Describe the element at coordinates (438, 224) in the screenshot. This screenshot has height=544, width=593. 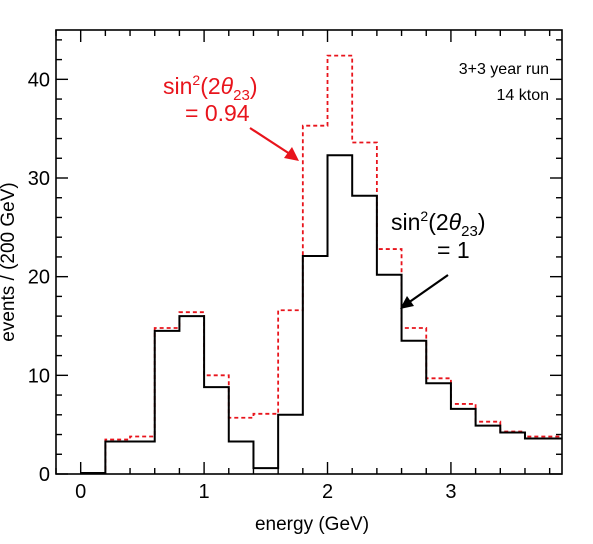
I see `black-annotation-formula: sin2(2θ23)` at that location.